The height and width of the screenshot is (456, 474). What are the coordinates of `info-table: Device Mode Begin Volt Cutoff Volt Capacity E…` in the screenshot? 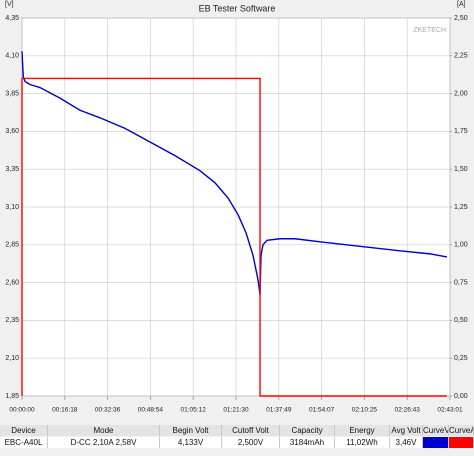 It's located at (237, 437).